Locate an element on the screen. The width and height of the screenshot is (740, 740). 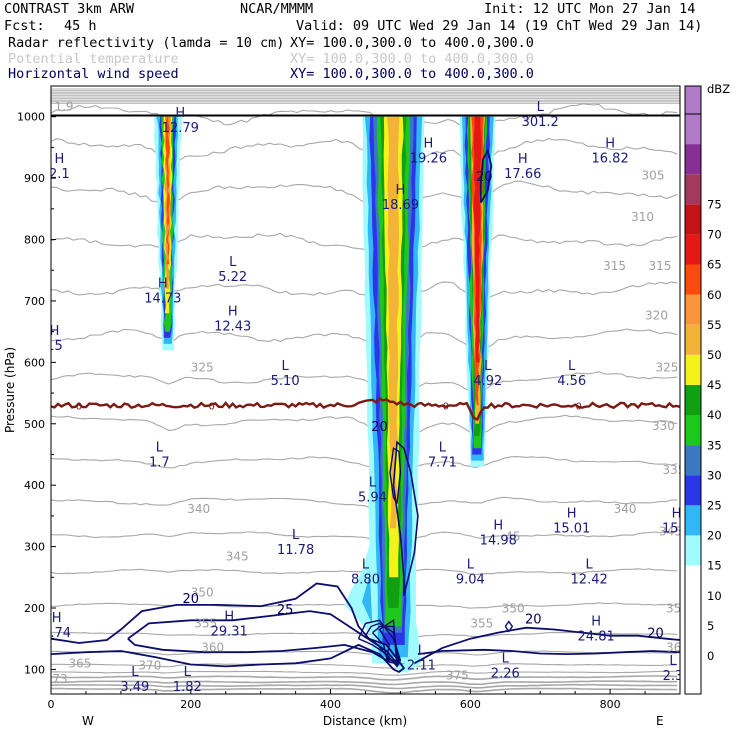
colorbar: dBZ 0 5 10 15 20 25 30 35 40 45 50 55 60 65 70 75 is located at coordinates (707, 388).